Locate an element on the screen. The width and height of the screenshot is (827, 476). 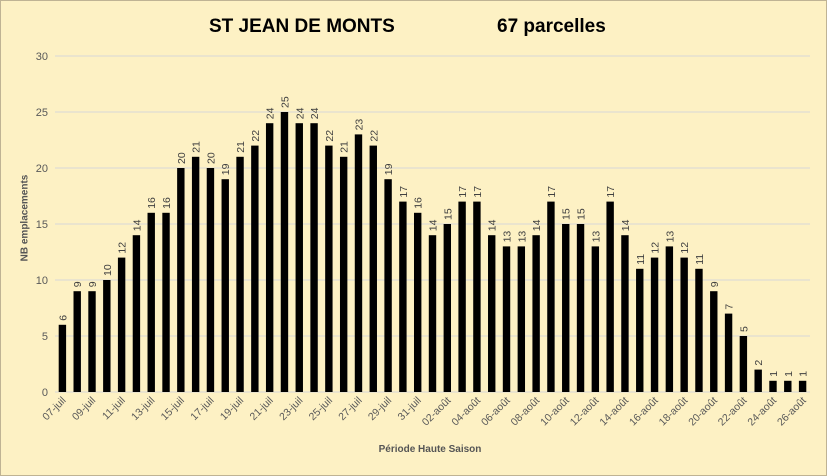
data-label: 2 is located at coordinates (759, 363).